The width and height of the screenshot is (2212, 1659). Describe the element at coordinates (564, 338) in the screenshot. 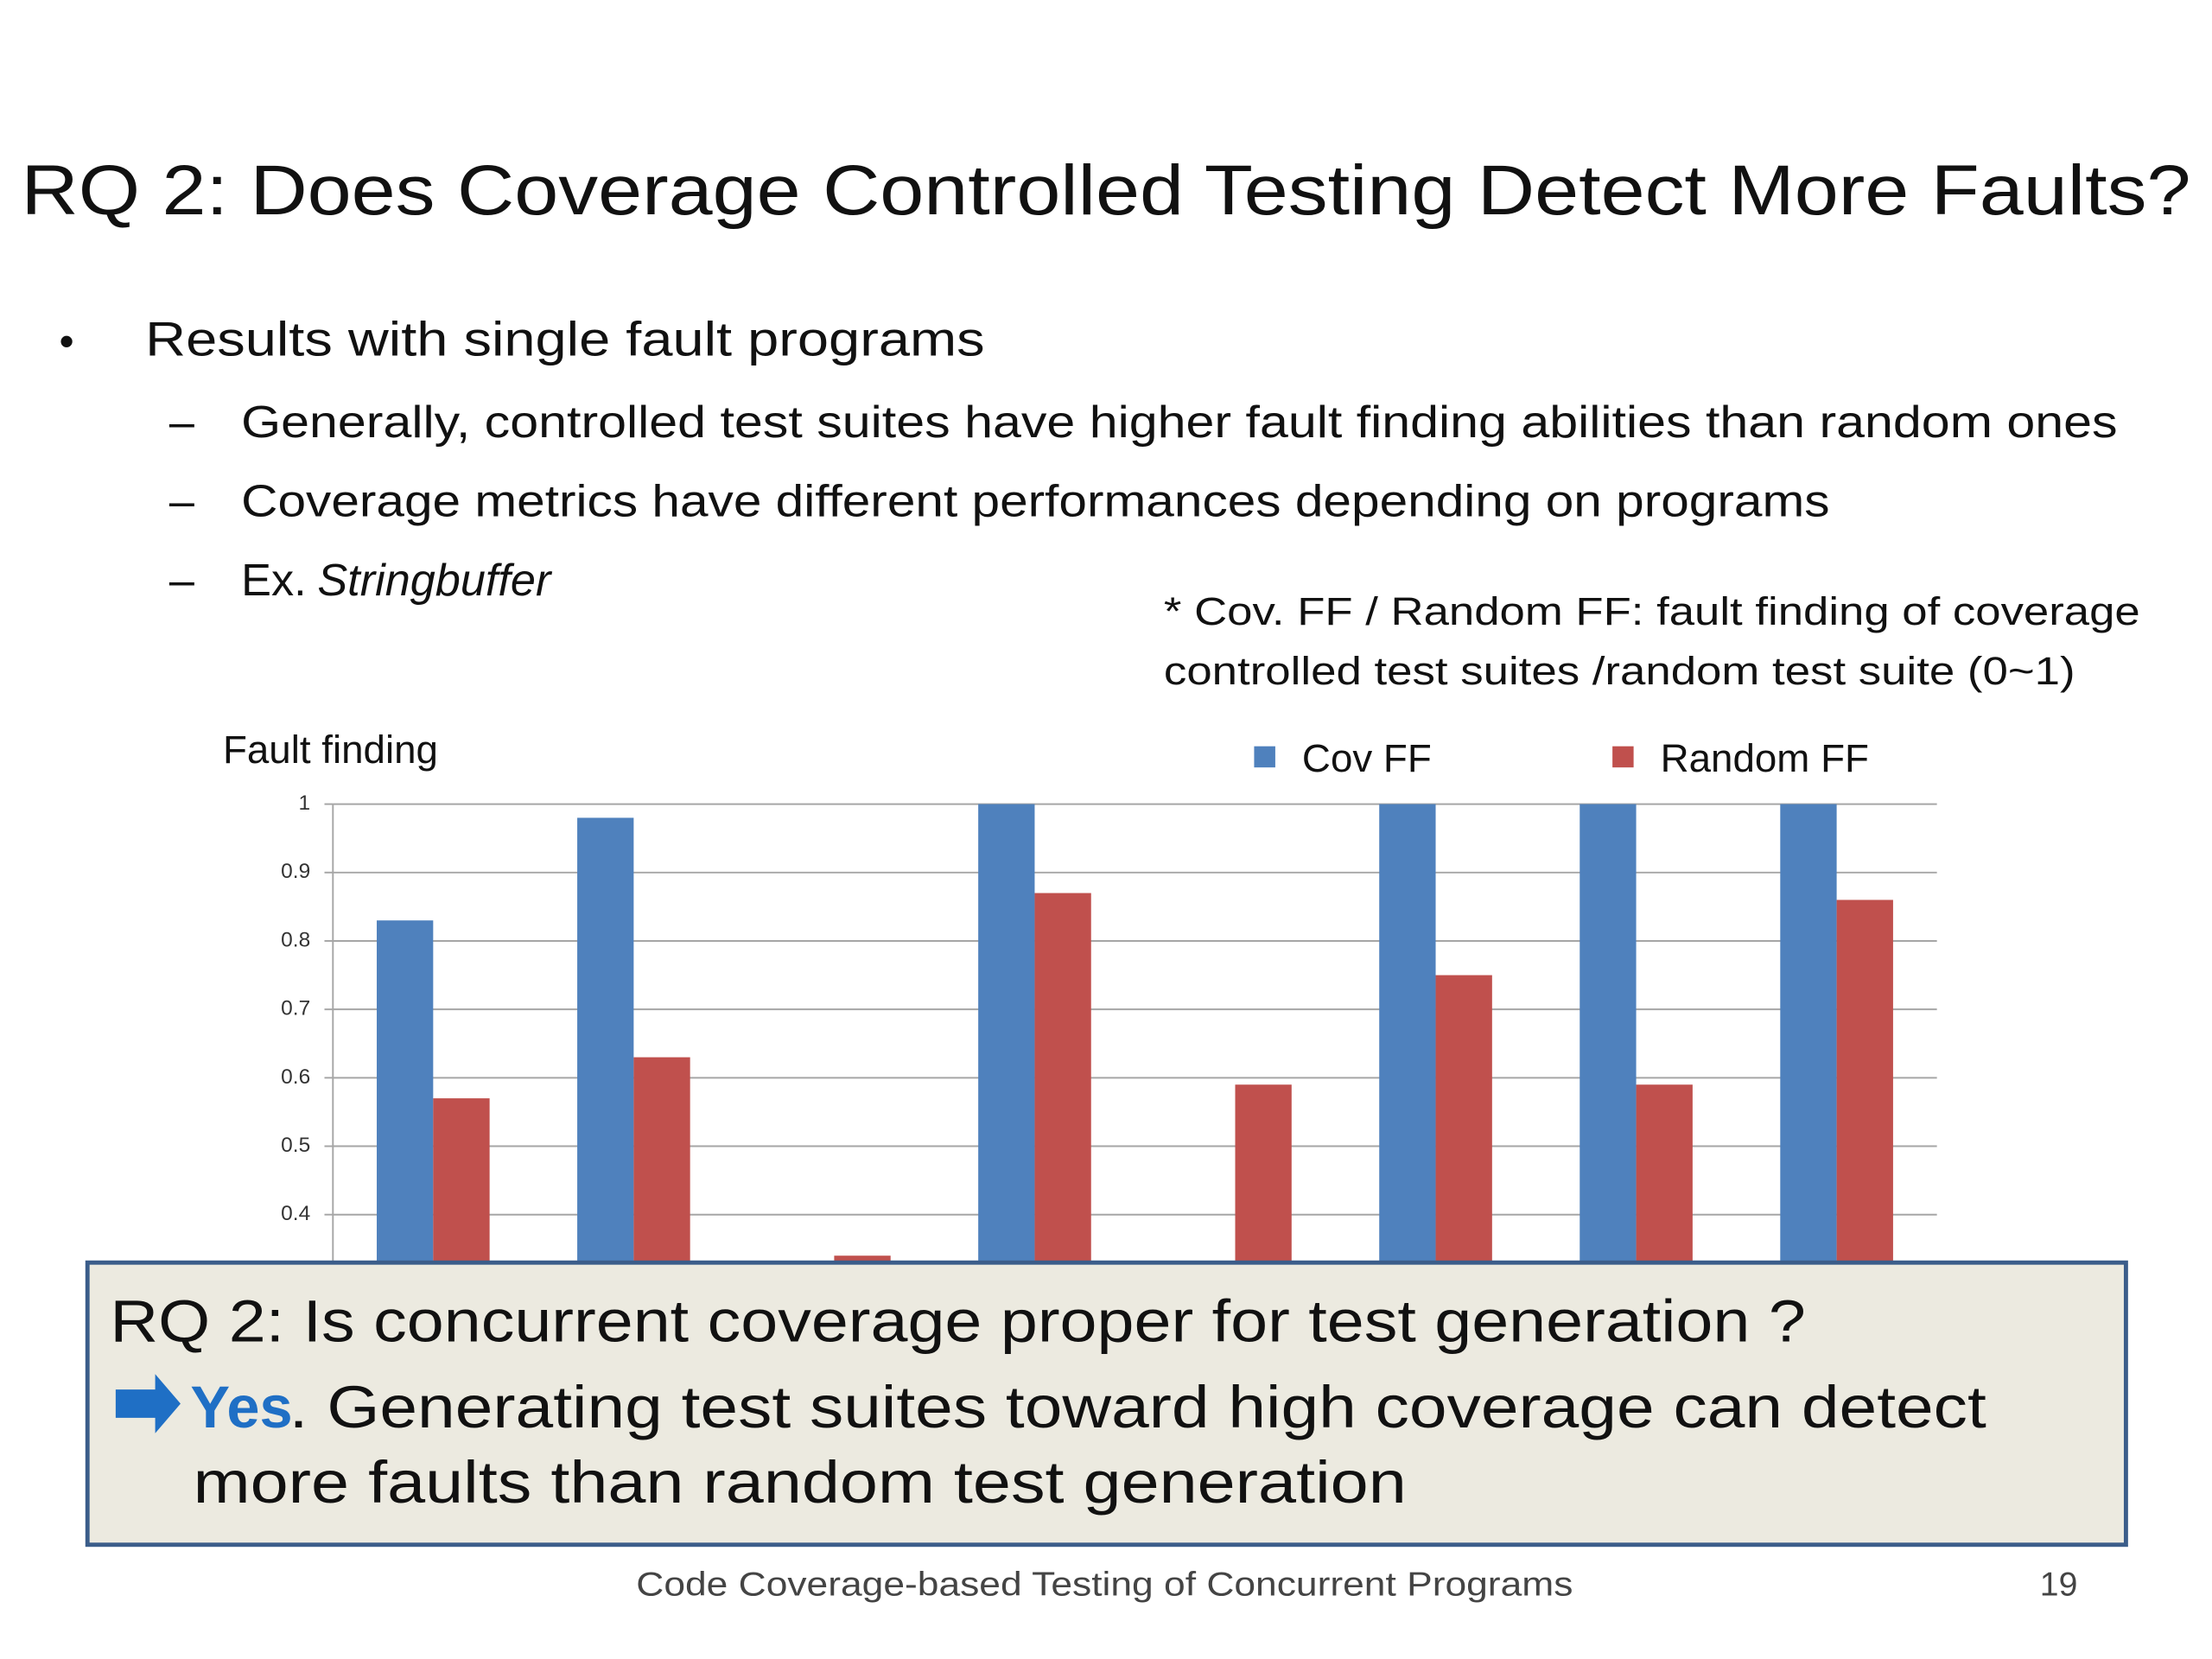

I see `bullet: Results with single fault programs` at that location.